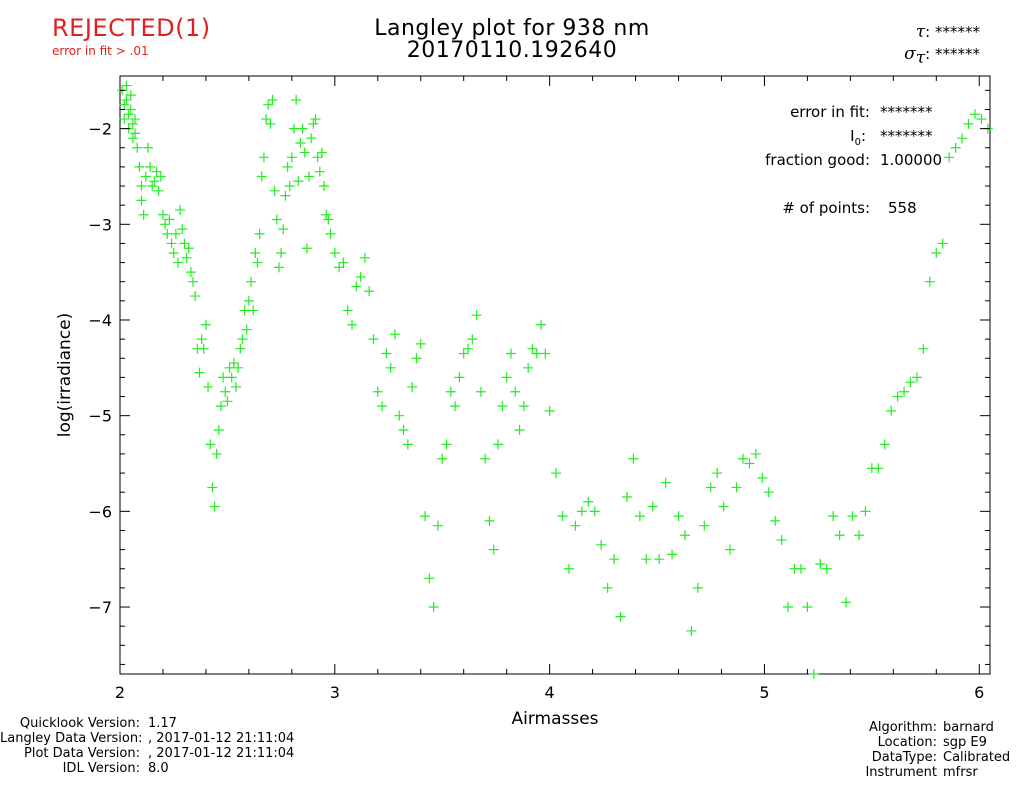 The width and height of the screenshot is (1024, 786). What do you see at coordinates (554, 719) in the screenshot?
I see `x-axis-label: Airmasses` at bounding box center [554, 719].